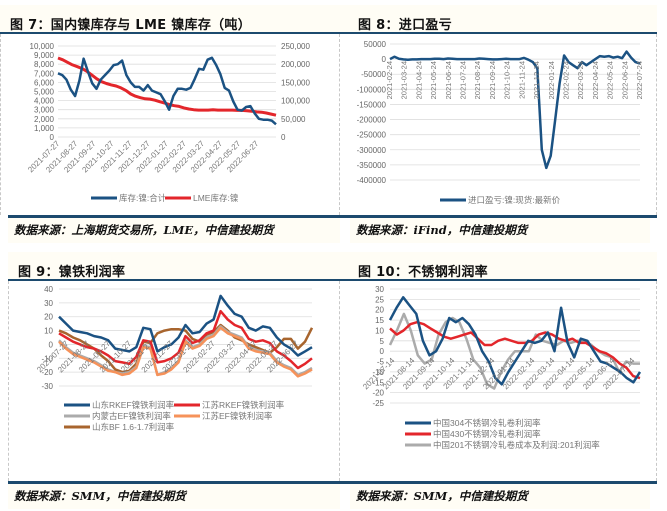 The width and height of the screenshot is (667, 511). Describe the element at coordinates (237, 416) in the screenshot. I see `legend-label: 江苏EF镍铁利润率` at that location.